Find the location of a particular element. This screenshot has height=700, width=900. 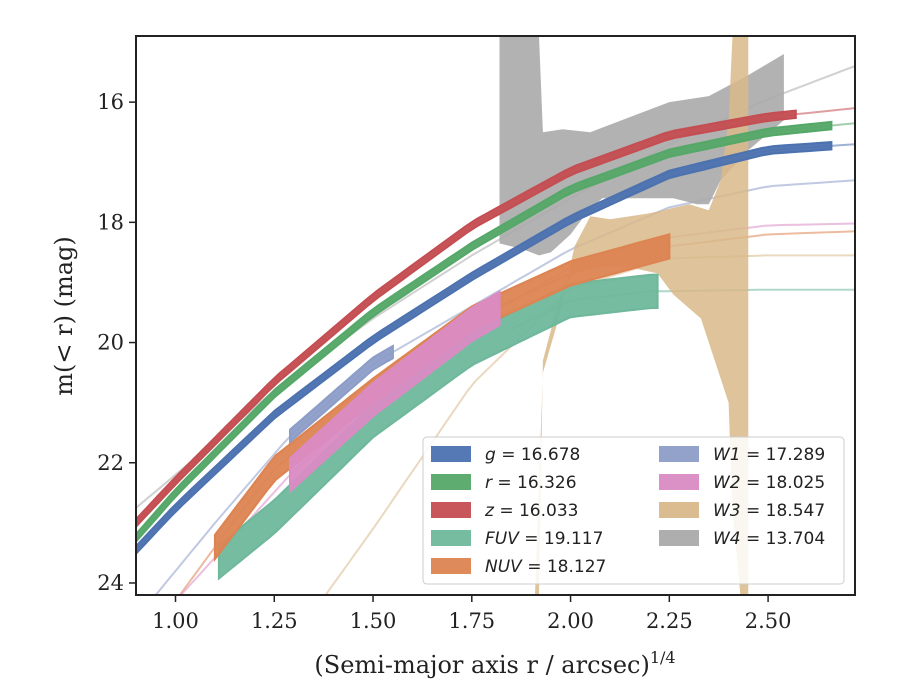

x-axis: 1.00 1.25 1.50 1.75 2.00 2.25 2.50 is located at coordinates (471, 614).